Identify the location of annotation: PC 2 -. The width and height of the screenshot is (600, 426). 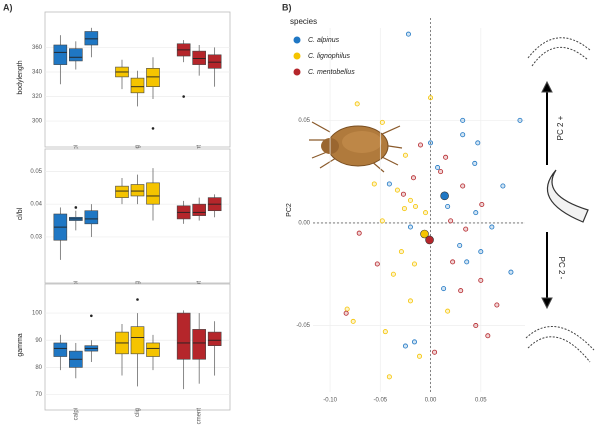
(561, 268).